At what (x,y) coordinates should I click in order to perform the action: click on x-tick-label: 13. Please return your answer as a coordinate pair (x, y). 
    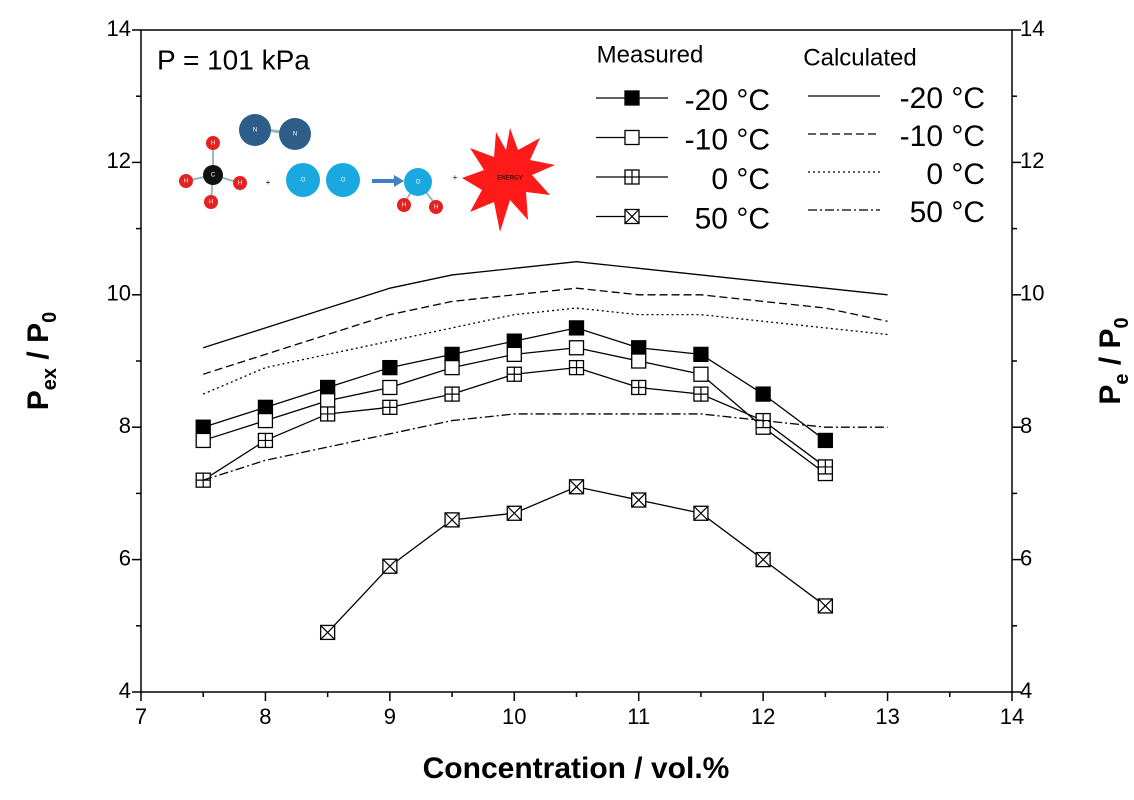
    Looking at the image, I should click on (887, 716).